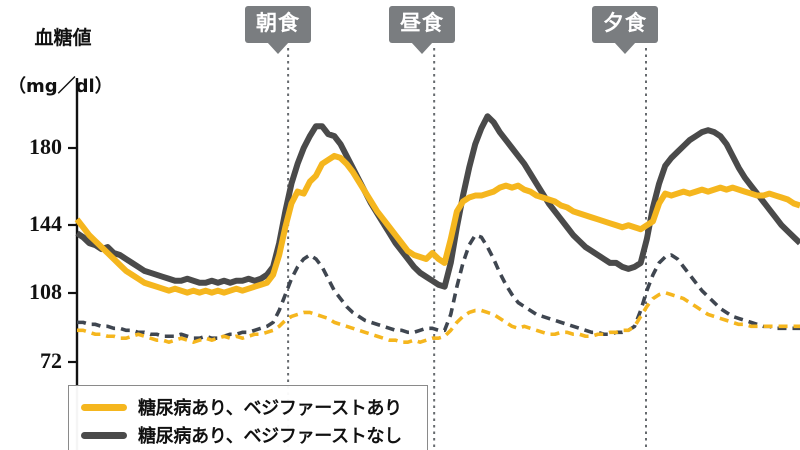 This screenshot has width=800, height=450. What do you see at coordinates (63, 38) in the screenshot?
I see `y-axis-title-main: 血糖値` at bounding box center [63, 38].